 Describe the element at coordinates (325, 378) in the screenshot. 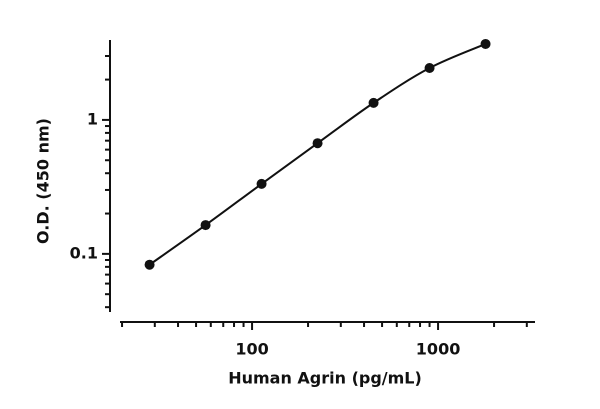

I see `x-axis-label: Human Agrin (pg/mL)` at that location.